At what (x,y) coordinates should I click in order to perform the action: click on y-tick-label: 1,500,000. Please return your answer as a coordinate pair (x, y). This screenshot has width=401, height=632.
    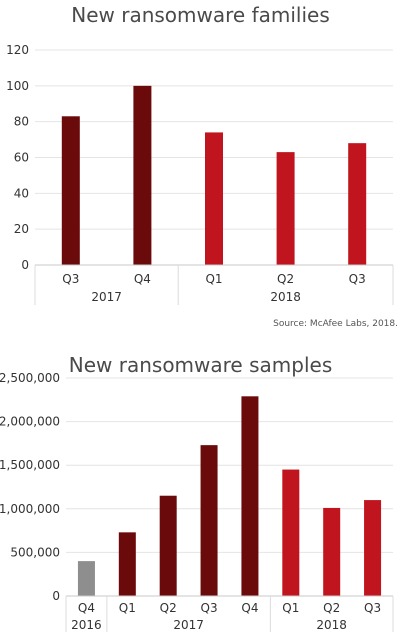
    Looking at the image, I should click on (30, 465).